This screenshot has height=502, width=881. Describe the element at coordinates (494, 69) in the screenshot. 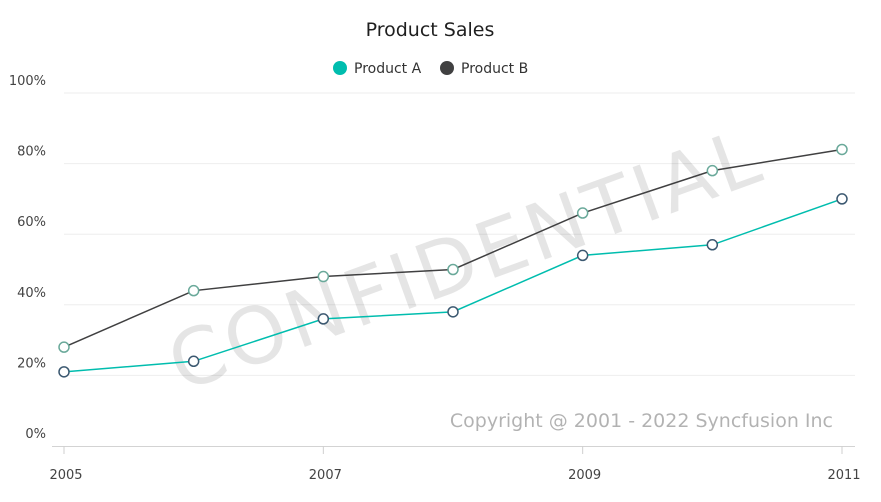

I see `legend-label-product-b: Product B` at that location.